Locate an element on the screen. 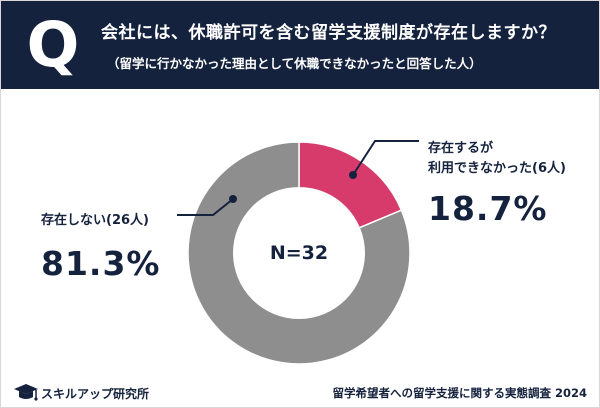 The width and height of the screenshot is (600, 408). graduation-cap-icon is located at coordinates (26, 392).